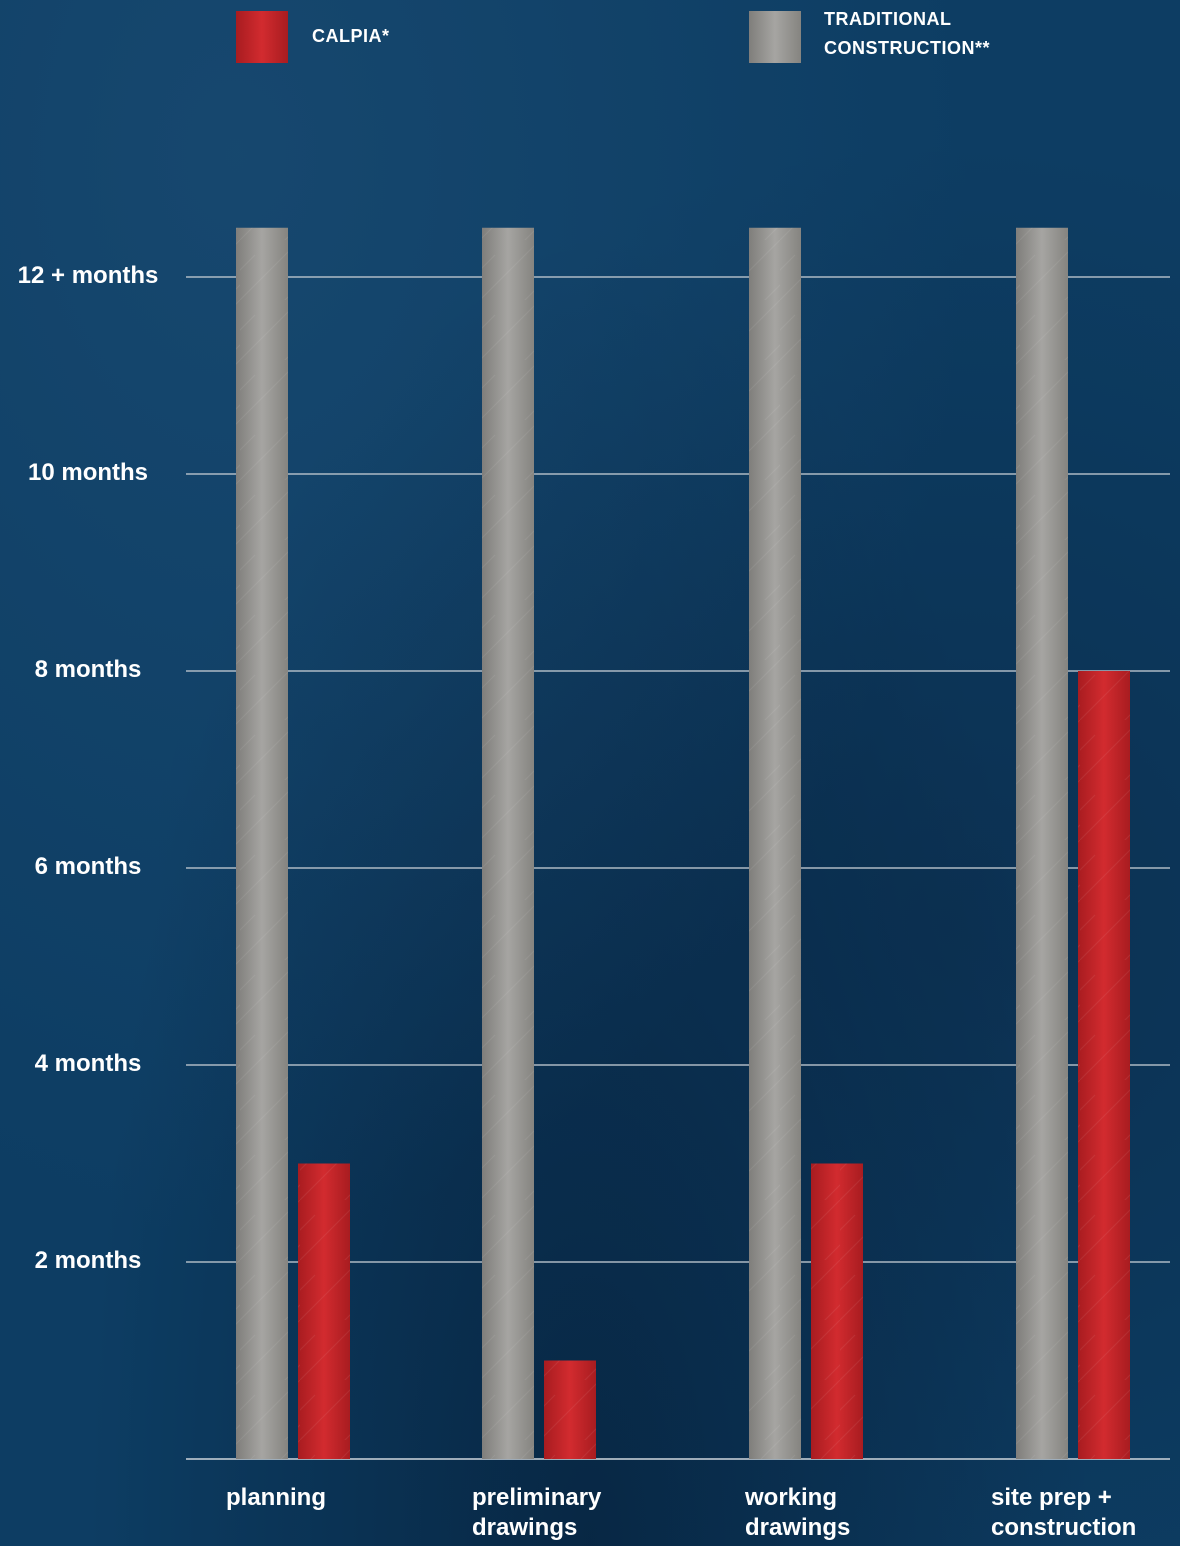 Image resolution: width=1180 pixels, height=1546 pixels. What do you see at coordinates (775, 37) in the screenshot?
I see `legend-swatch-traditional` at bounding box center [775, 37].